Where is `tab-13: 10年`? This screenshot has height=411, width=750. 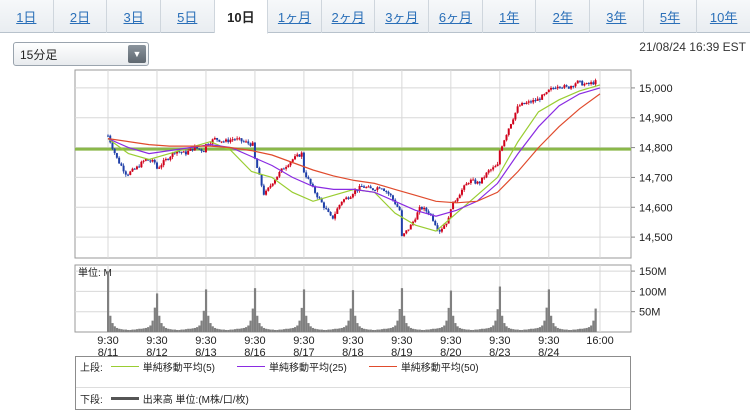 tab-13: 10年 is located at coordinates (723, 16).